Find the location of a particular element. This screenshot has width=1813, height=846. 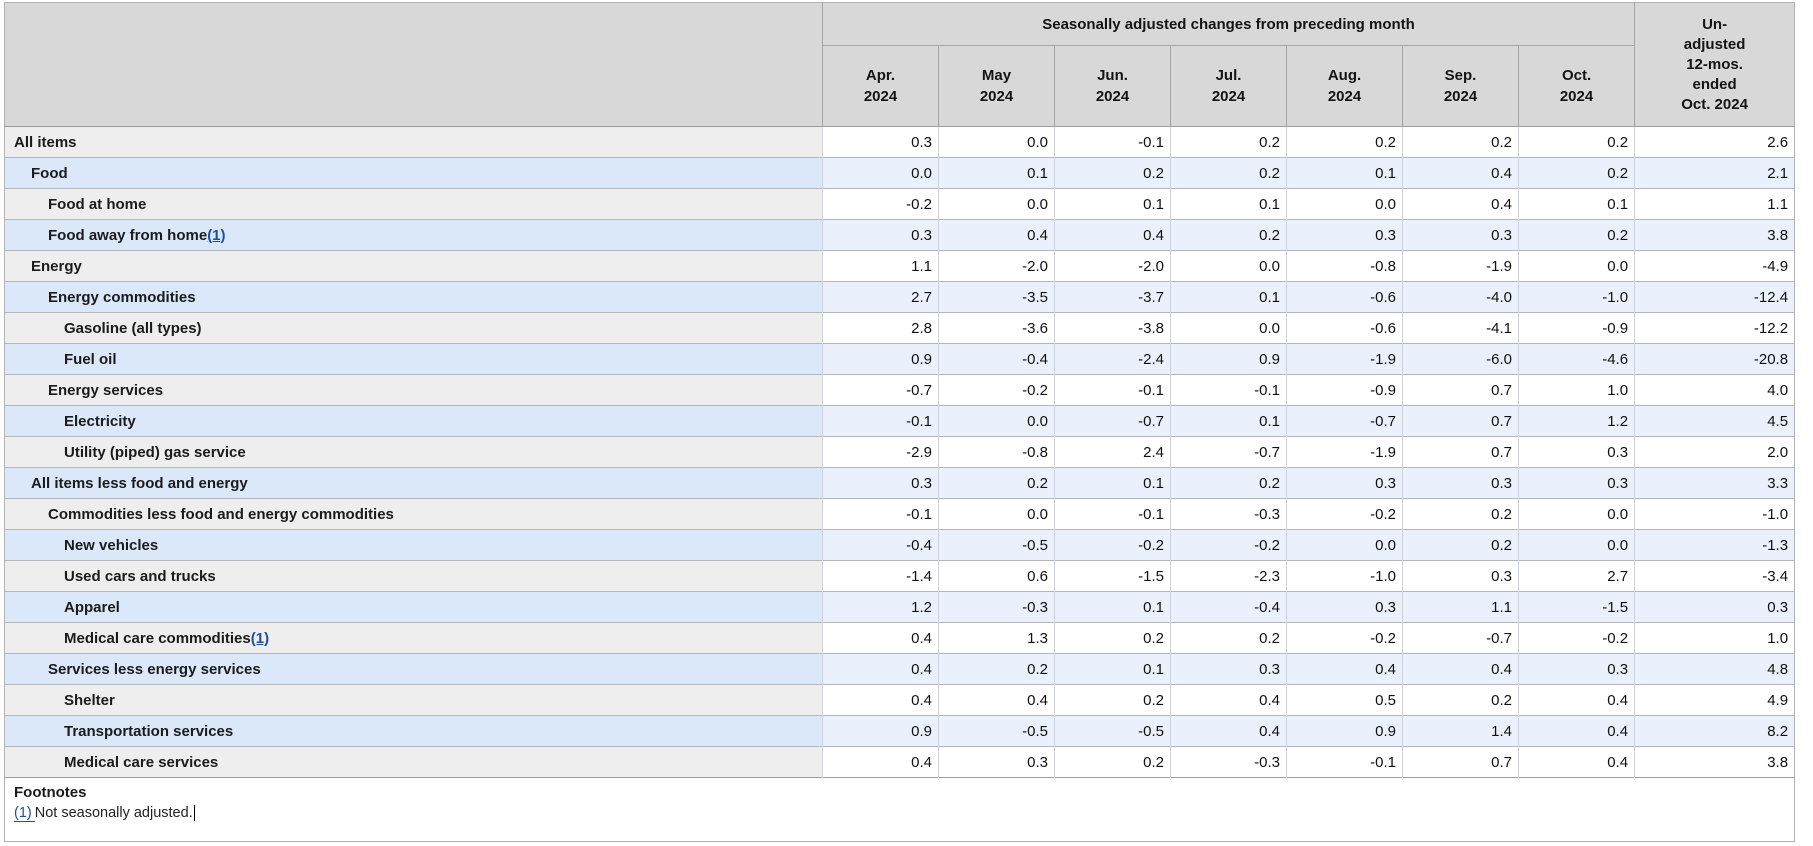

cell-12mo-value: 4.0 is located at coordinates (1714, 390).